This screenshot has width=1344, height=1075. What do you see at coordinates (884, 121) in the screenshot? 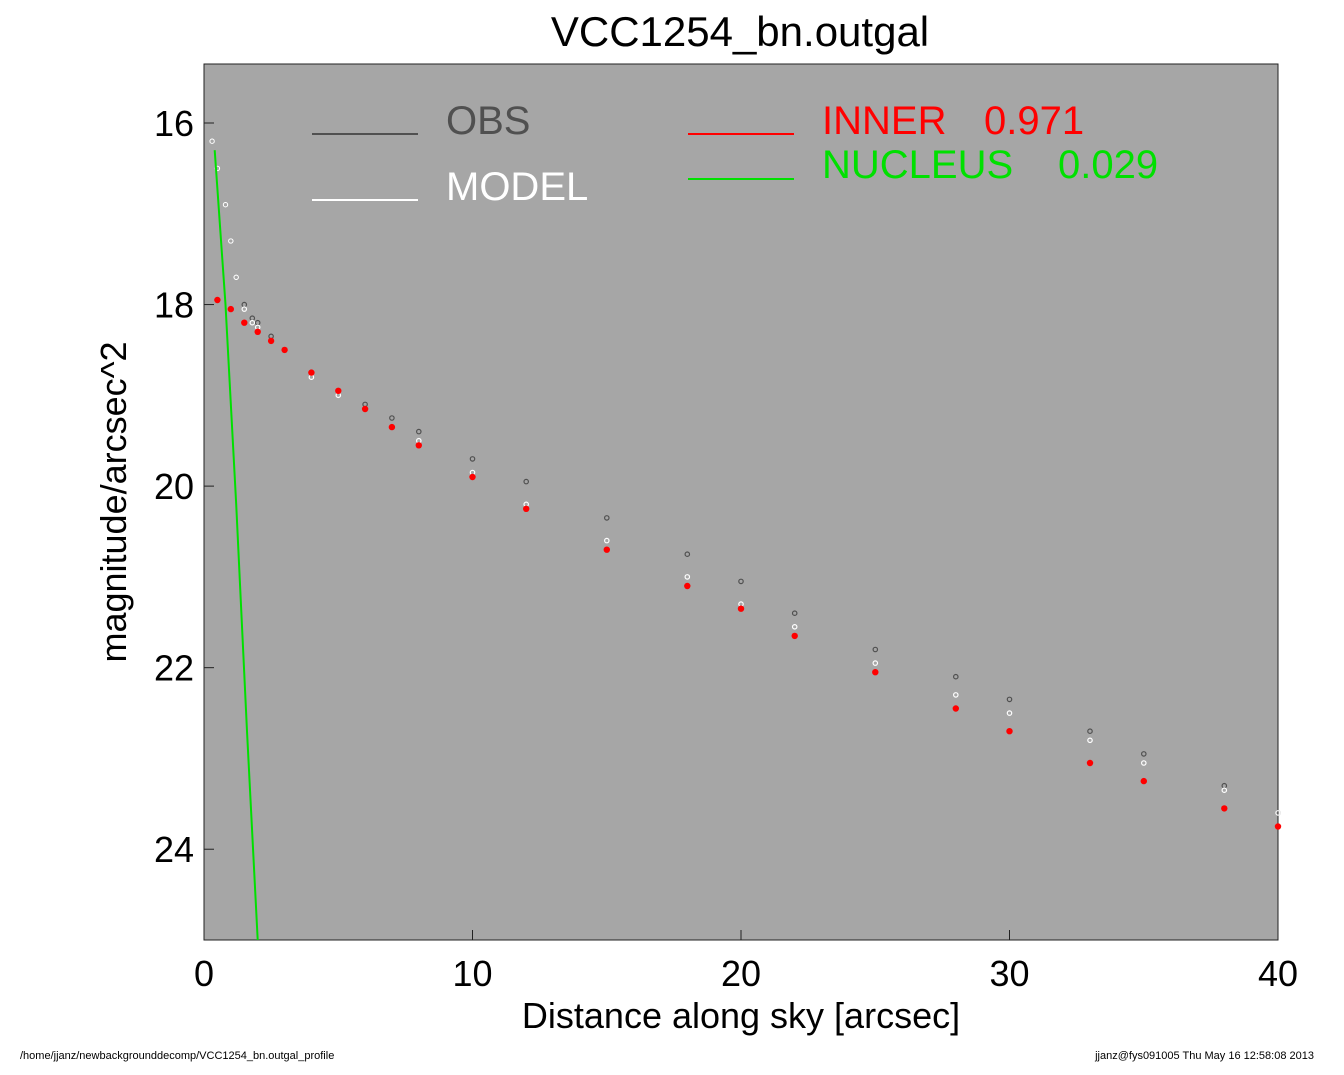
I see `legend-label-inner: INNER` at bounding box center [884, 121].